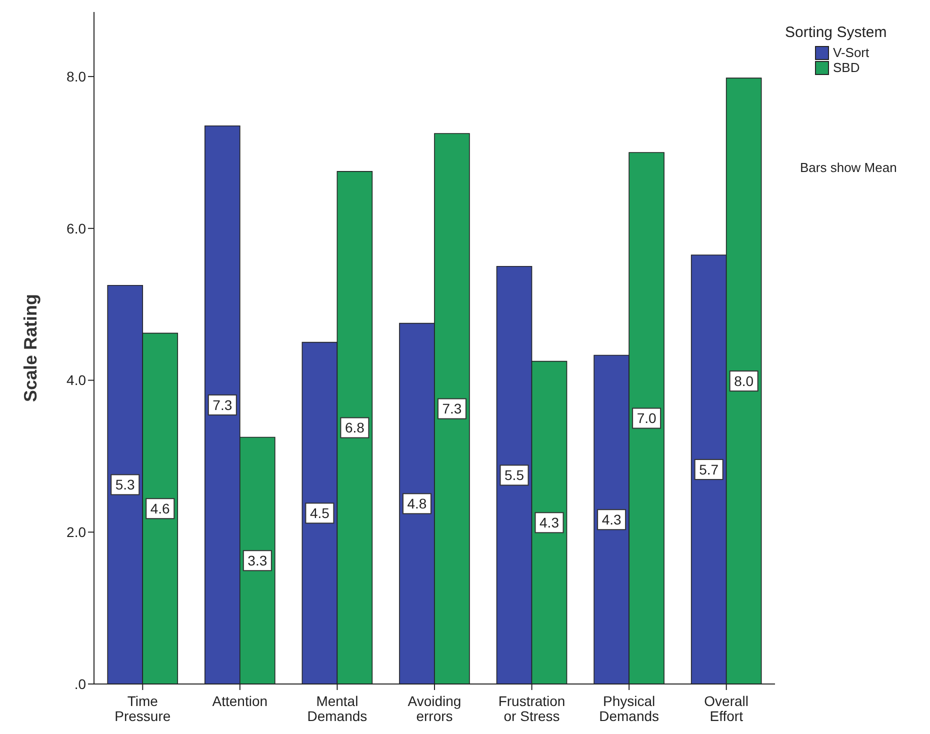 This screenshot has width=930, height=734. What do you see at coordinates (744, 381) in the screenshot?
I see `data-label: 8.0` at bounding box center [744, 381].